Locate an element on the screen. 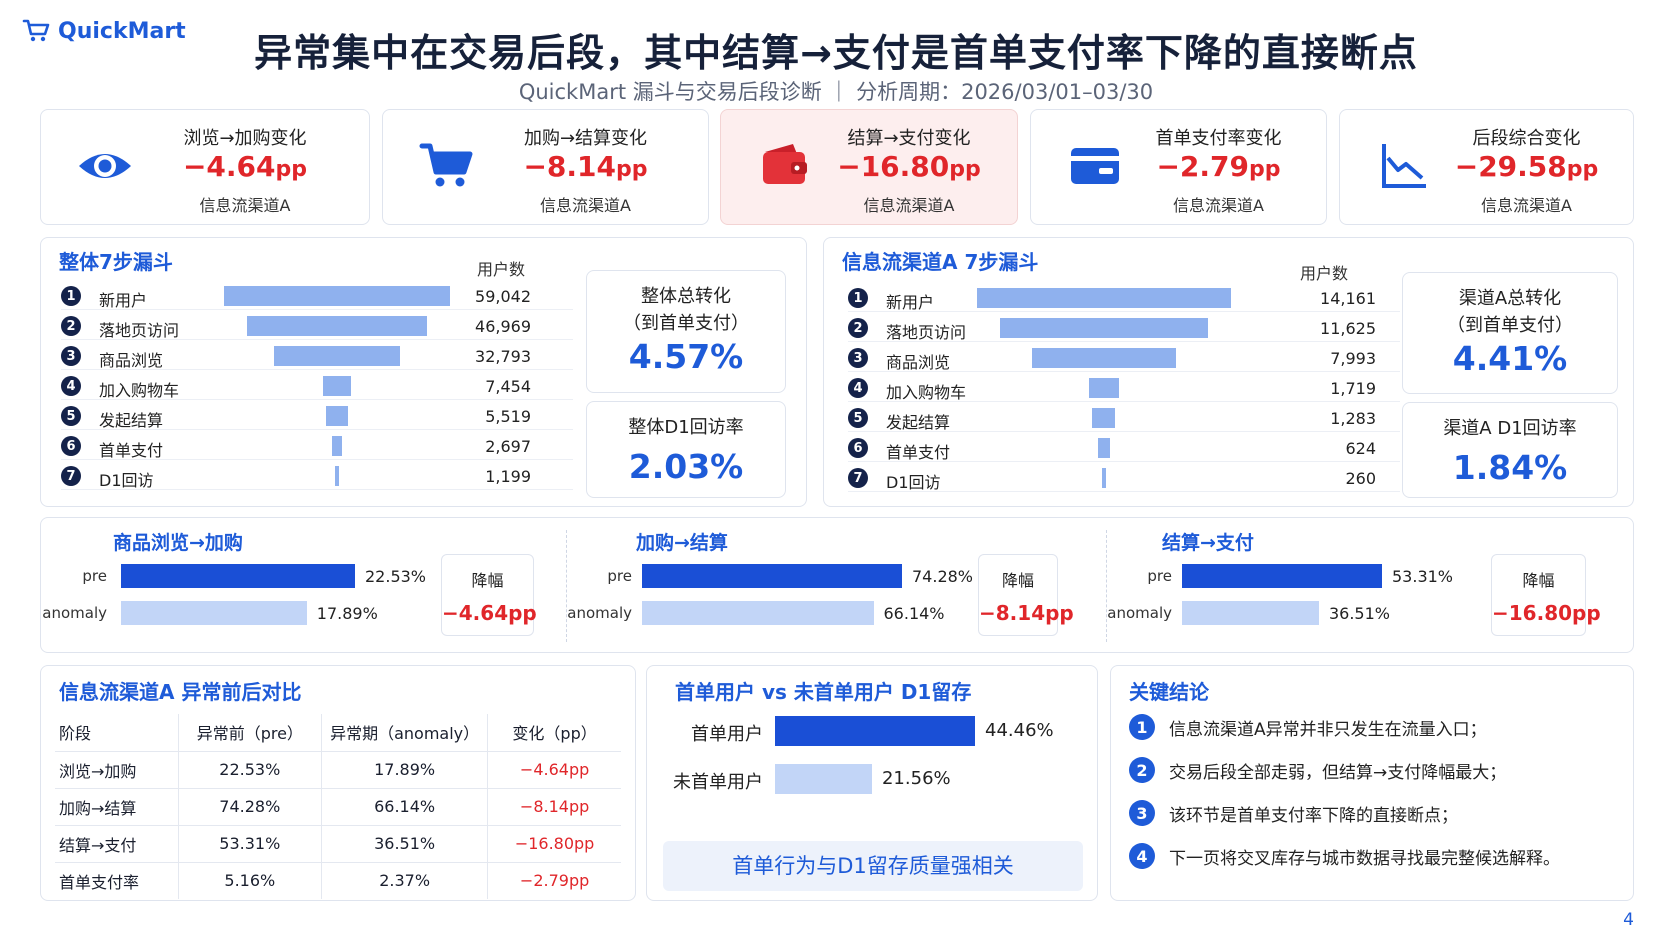 The width and height of the screenshot is (1672, 941). step-number: 1 is located at coordinates (858, 298).